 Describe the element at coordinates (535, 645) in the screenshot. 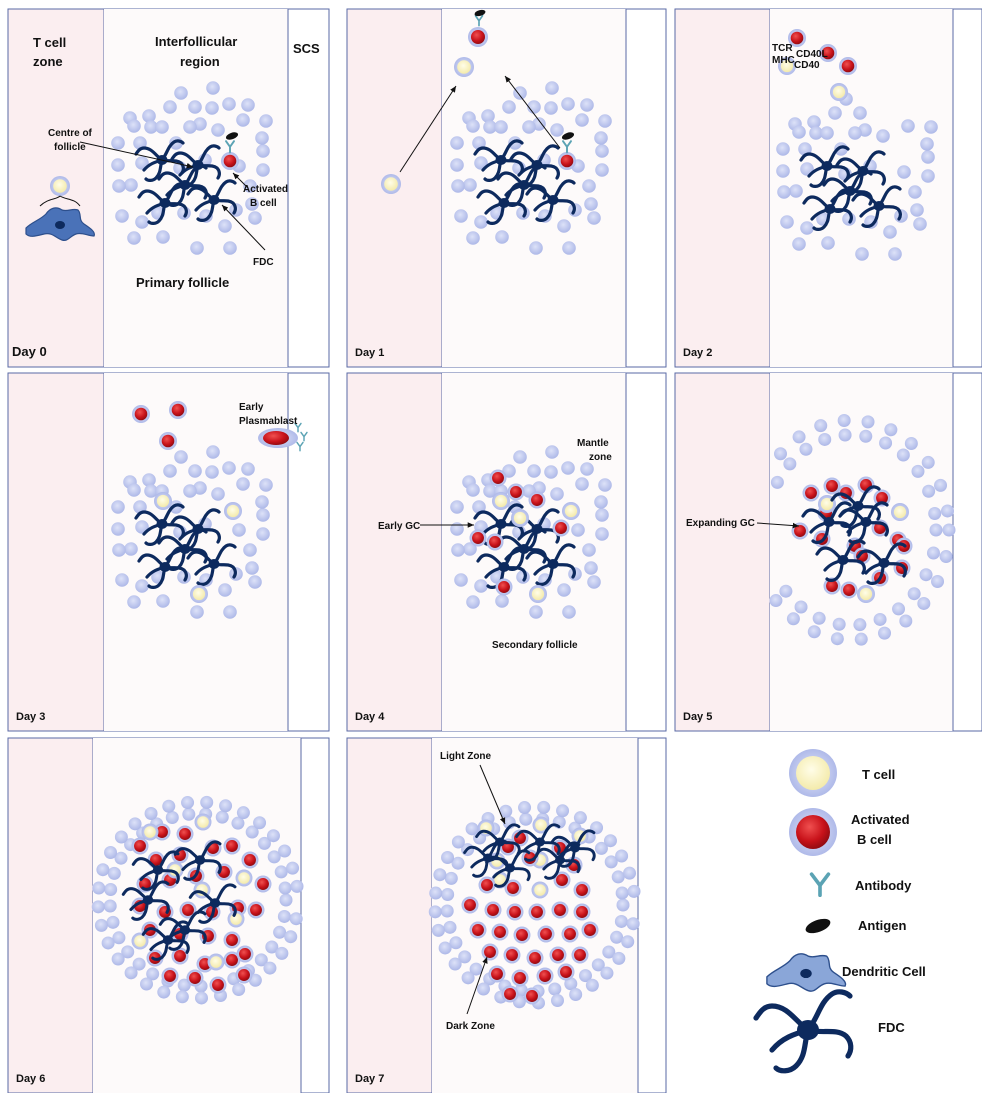

I see `label-secondary-follicle: Secondary follicle` at that location.